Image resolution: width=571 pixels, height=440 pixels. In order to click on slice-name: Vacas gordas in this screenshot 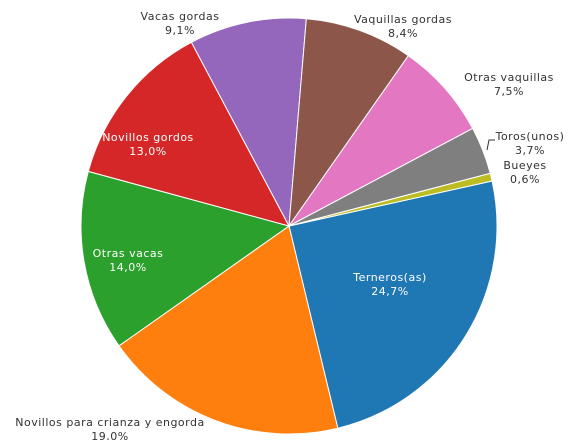, I will do `click(180, 16)`.